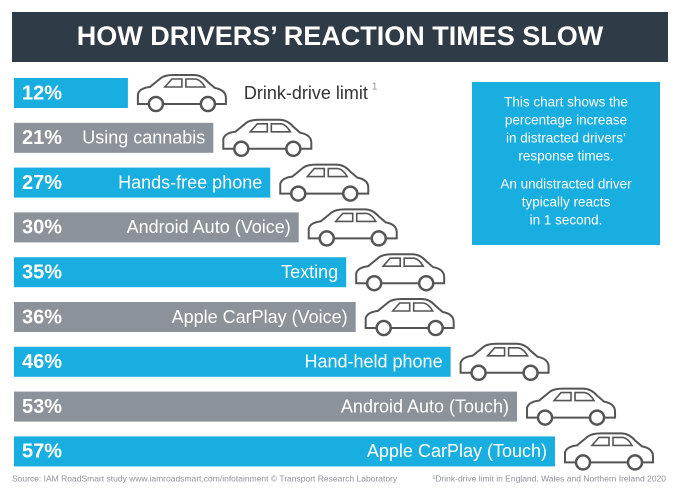 This screenshot has height=494, width=680. I want to click on value-label: 27%, so click(42, 183).